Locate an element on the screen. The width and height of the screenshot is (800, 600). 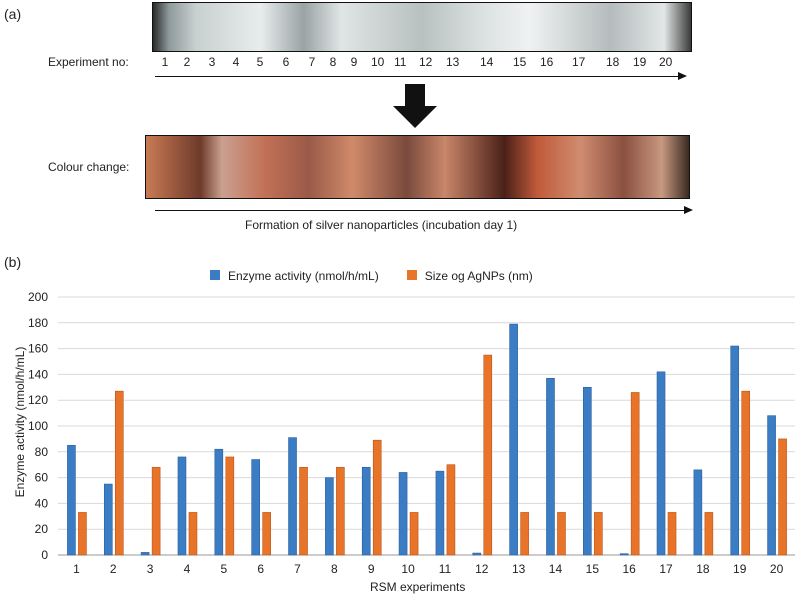
down-arrow-head is located at coordinates (415, 117).